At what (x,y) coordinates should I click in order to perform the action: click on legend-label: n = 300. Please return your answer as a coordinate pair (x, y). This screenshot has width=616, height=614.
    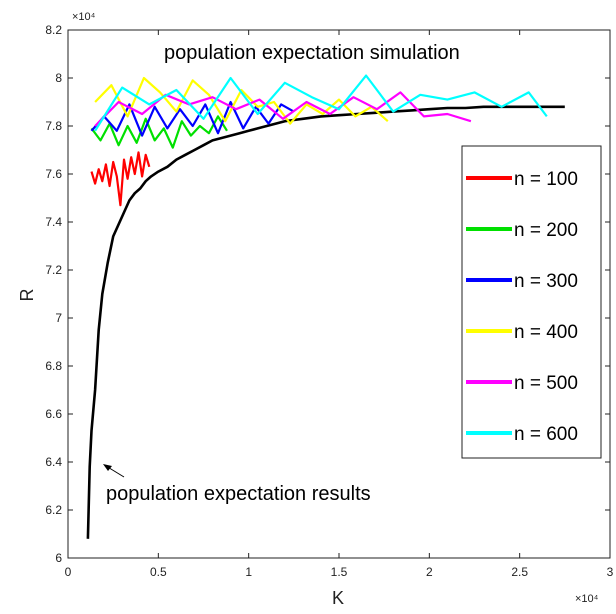
    Looking at the image, I should click on (546, 281).